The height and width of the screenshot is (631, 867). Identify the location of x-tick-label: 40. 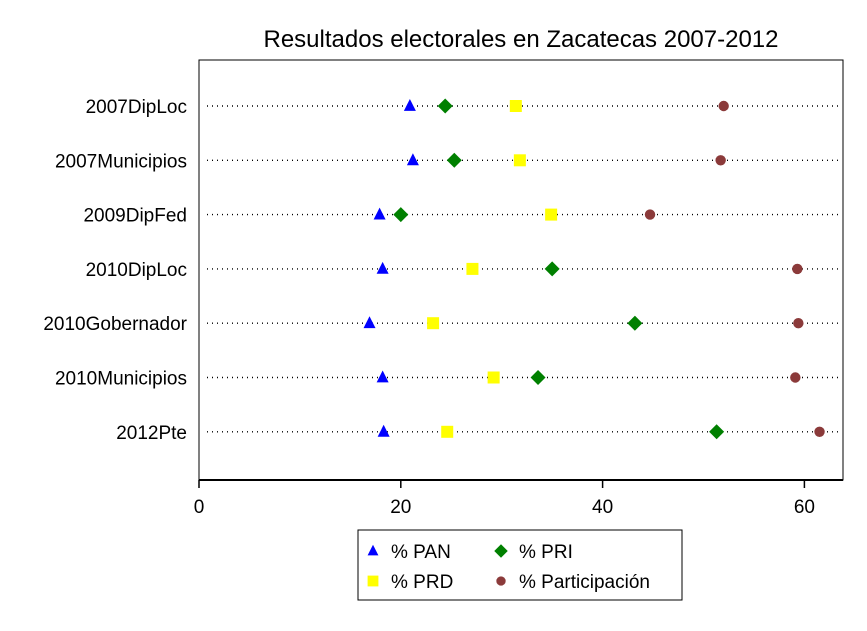
(602, 507).